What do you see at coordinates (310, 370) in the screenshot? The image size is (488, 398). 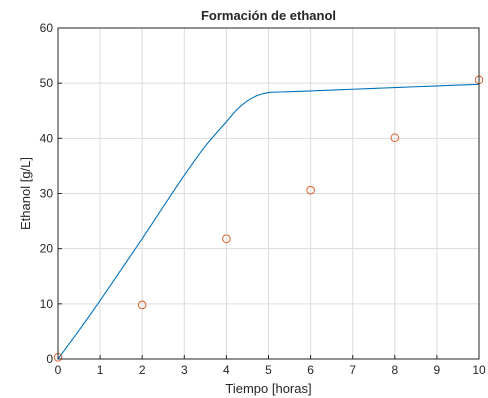 I see `x-tick-label: 6` at bounding box center [310, 370].